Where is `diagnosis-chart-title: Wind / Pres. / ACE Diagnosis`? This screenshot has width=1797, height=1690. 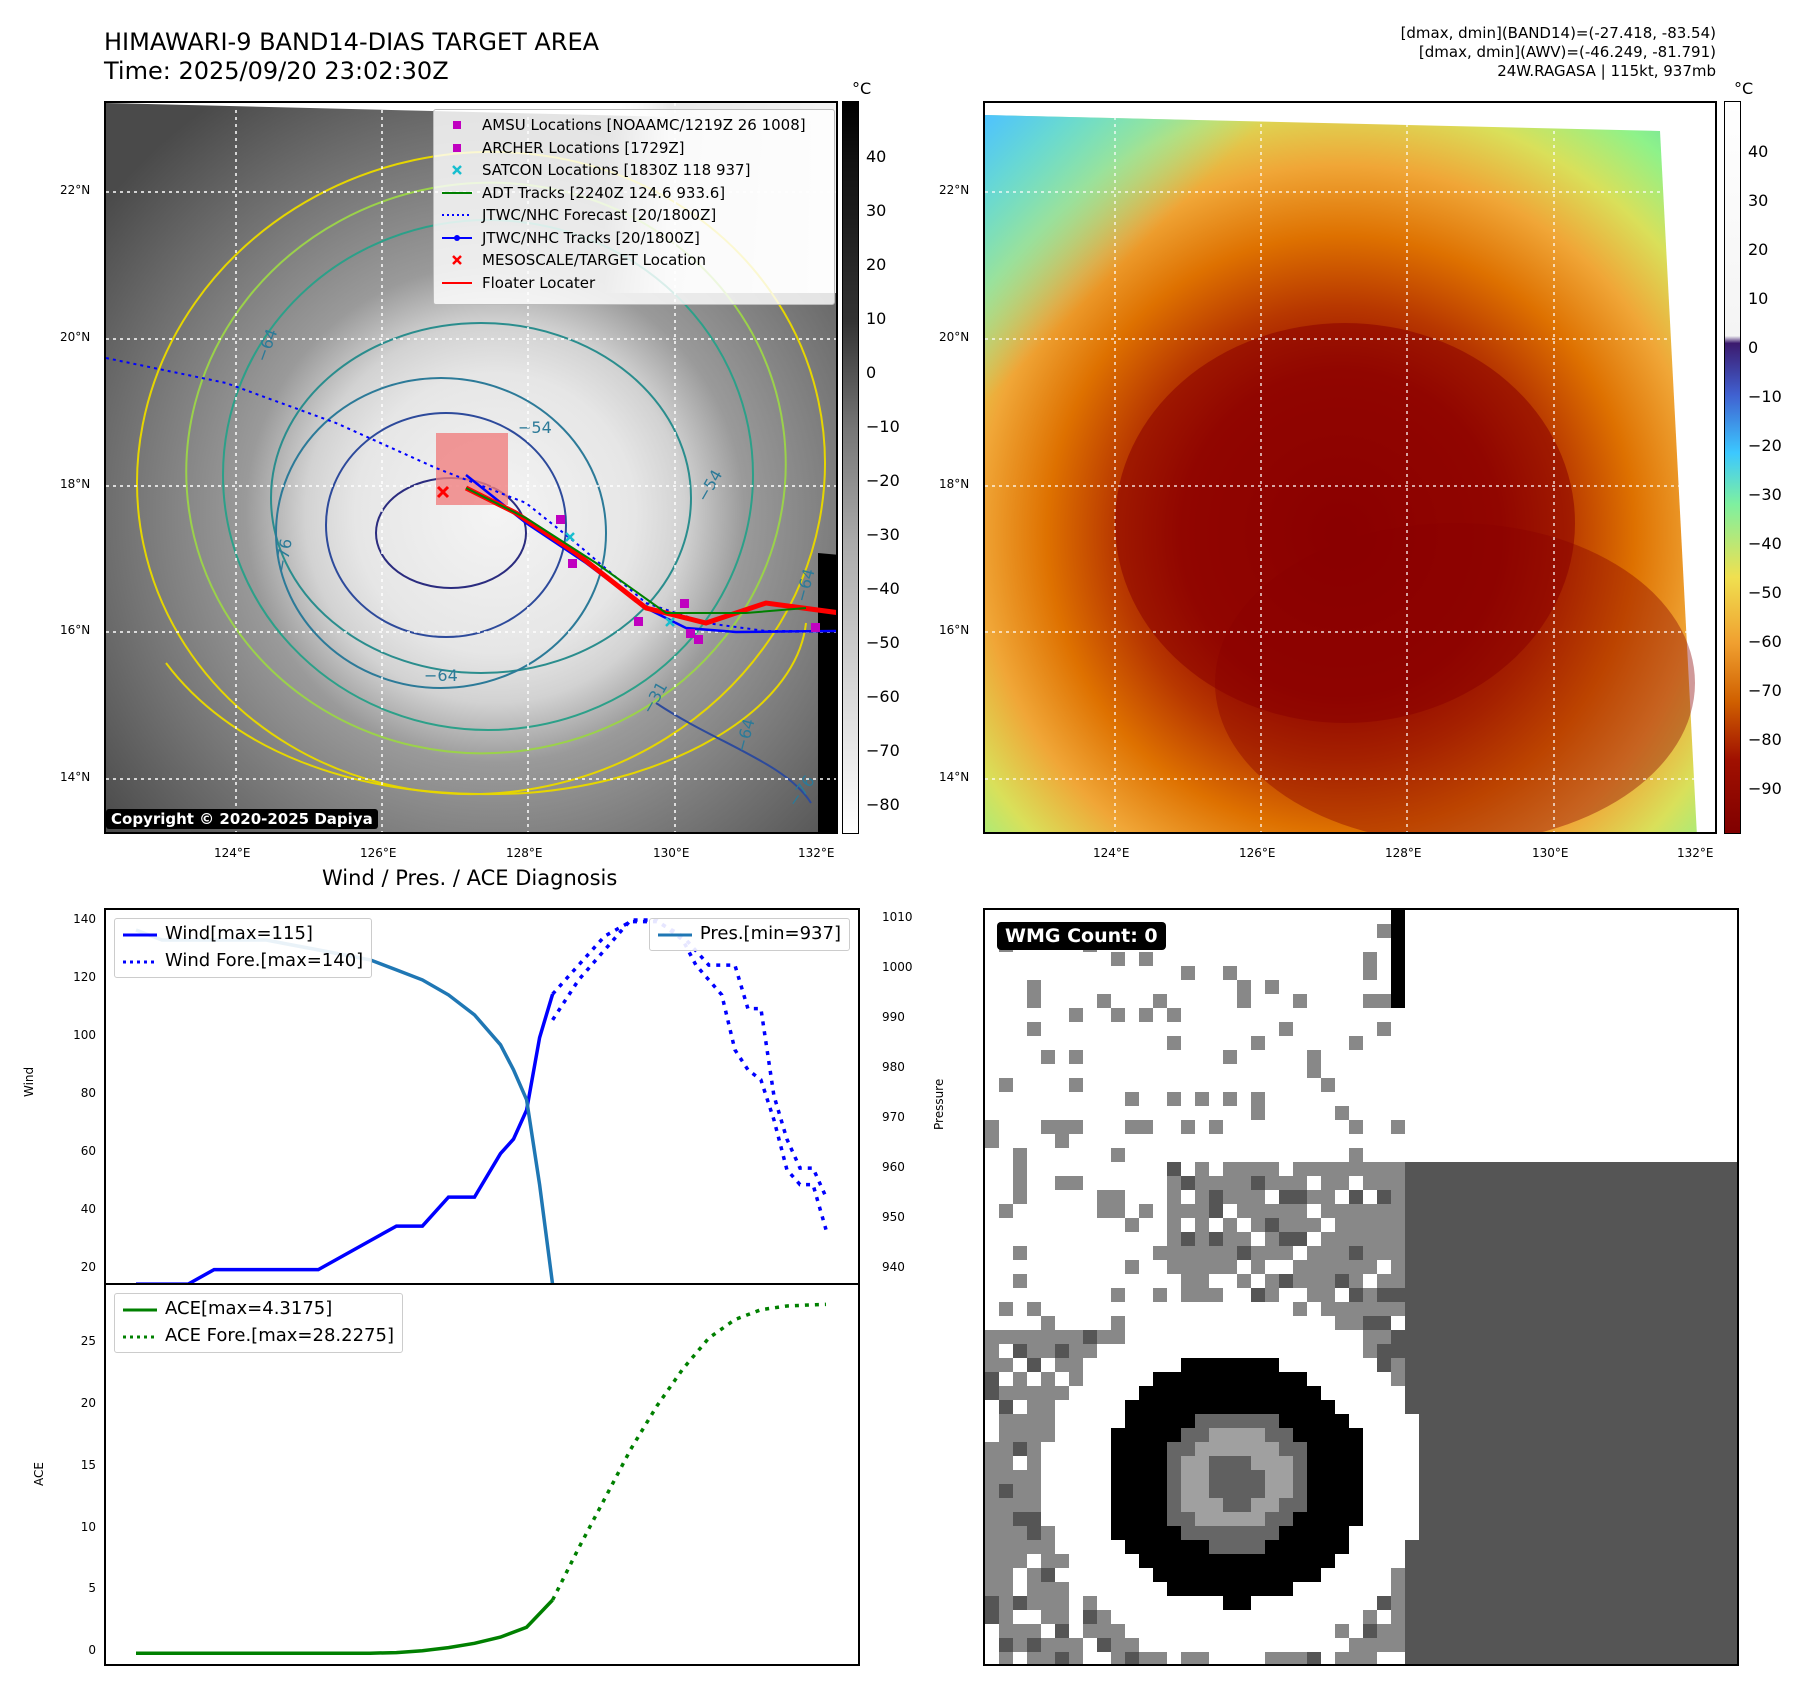
diagnosis-chart-title: Wind / Pres. / ACE Diagnosis is located at coordinates (470, 878).